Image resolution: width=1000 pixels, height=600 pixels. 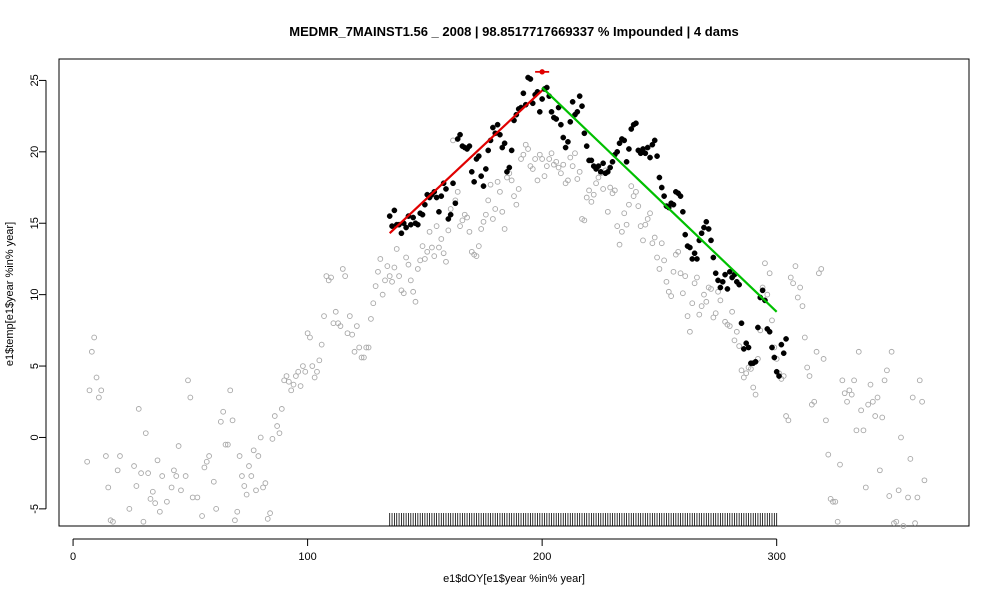 What do you see at coordinates (583, 199) in the screenshot?
I see `trend-lines` at bounding box center [583, 199].